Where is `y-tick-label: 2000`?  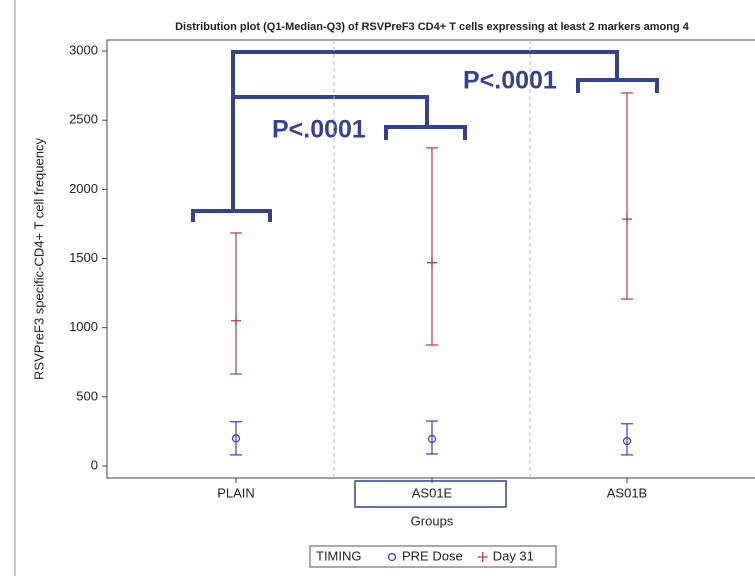 y-tick-label: 2000 is located at coordinates (83, 188).